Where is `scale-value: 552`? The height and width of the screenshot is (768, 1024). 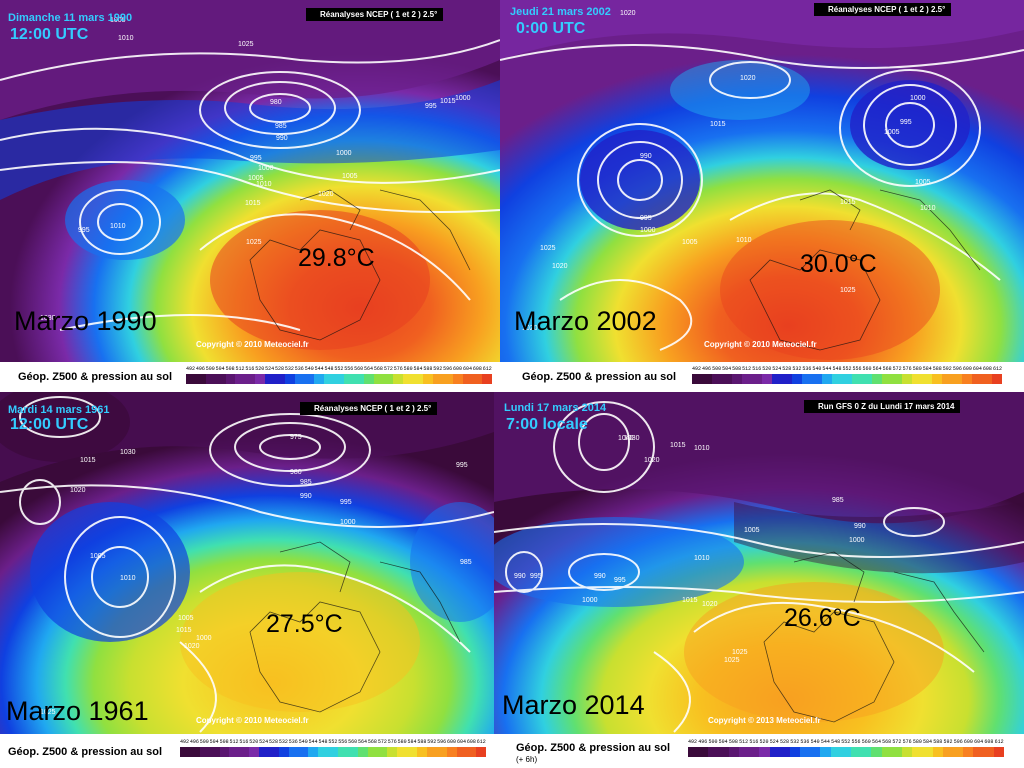 scale-value: 552 is located at coordinates (847, 369).